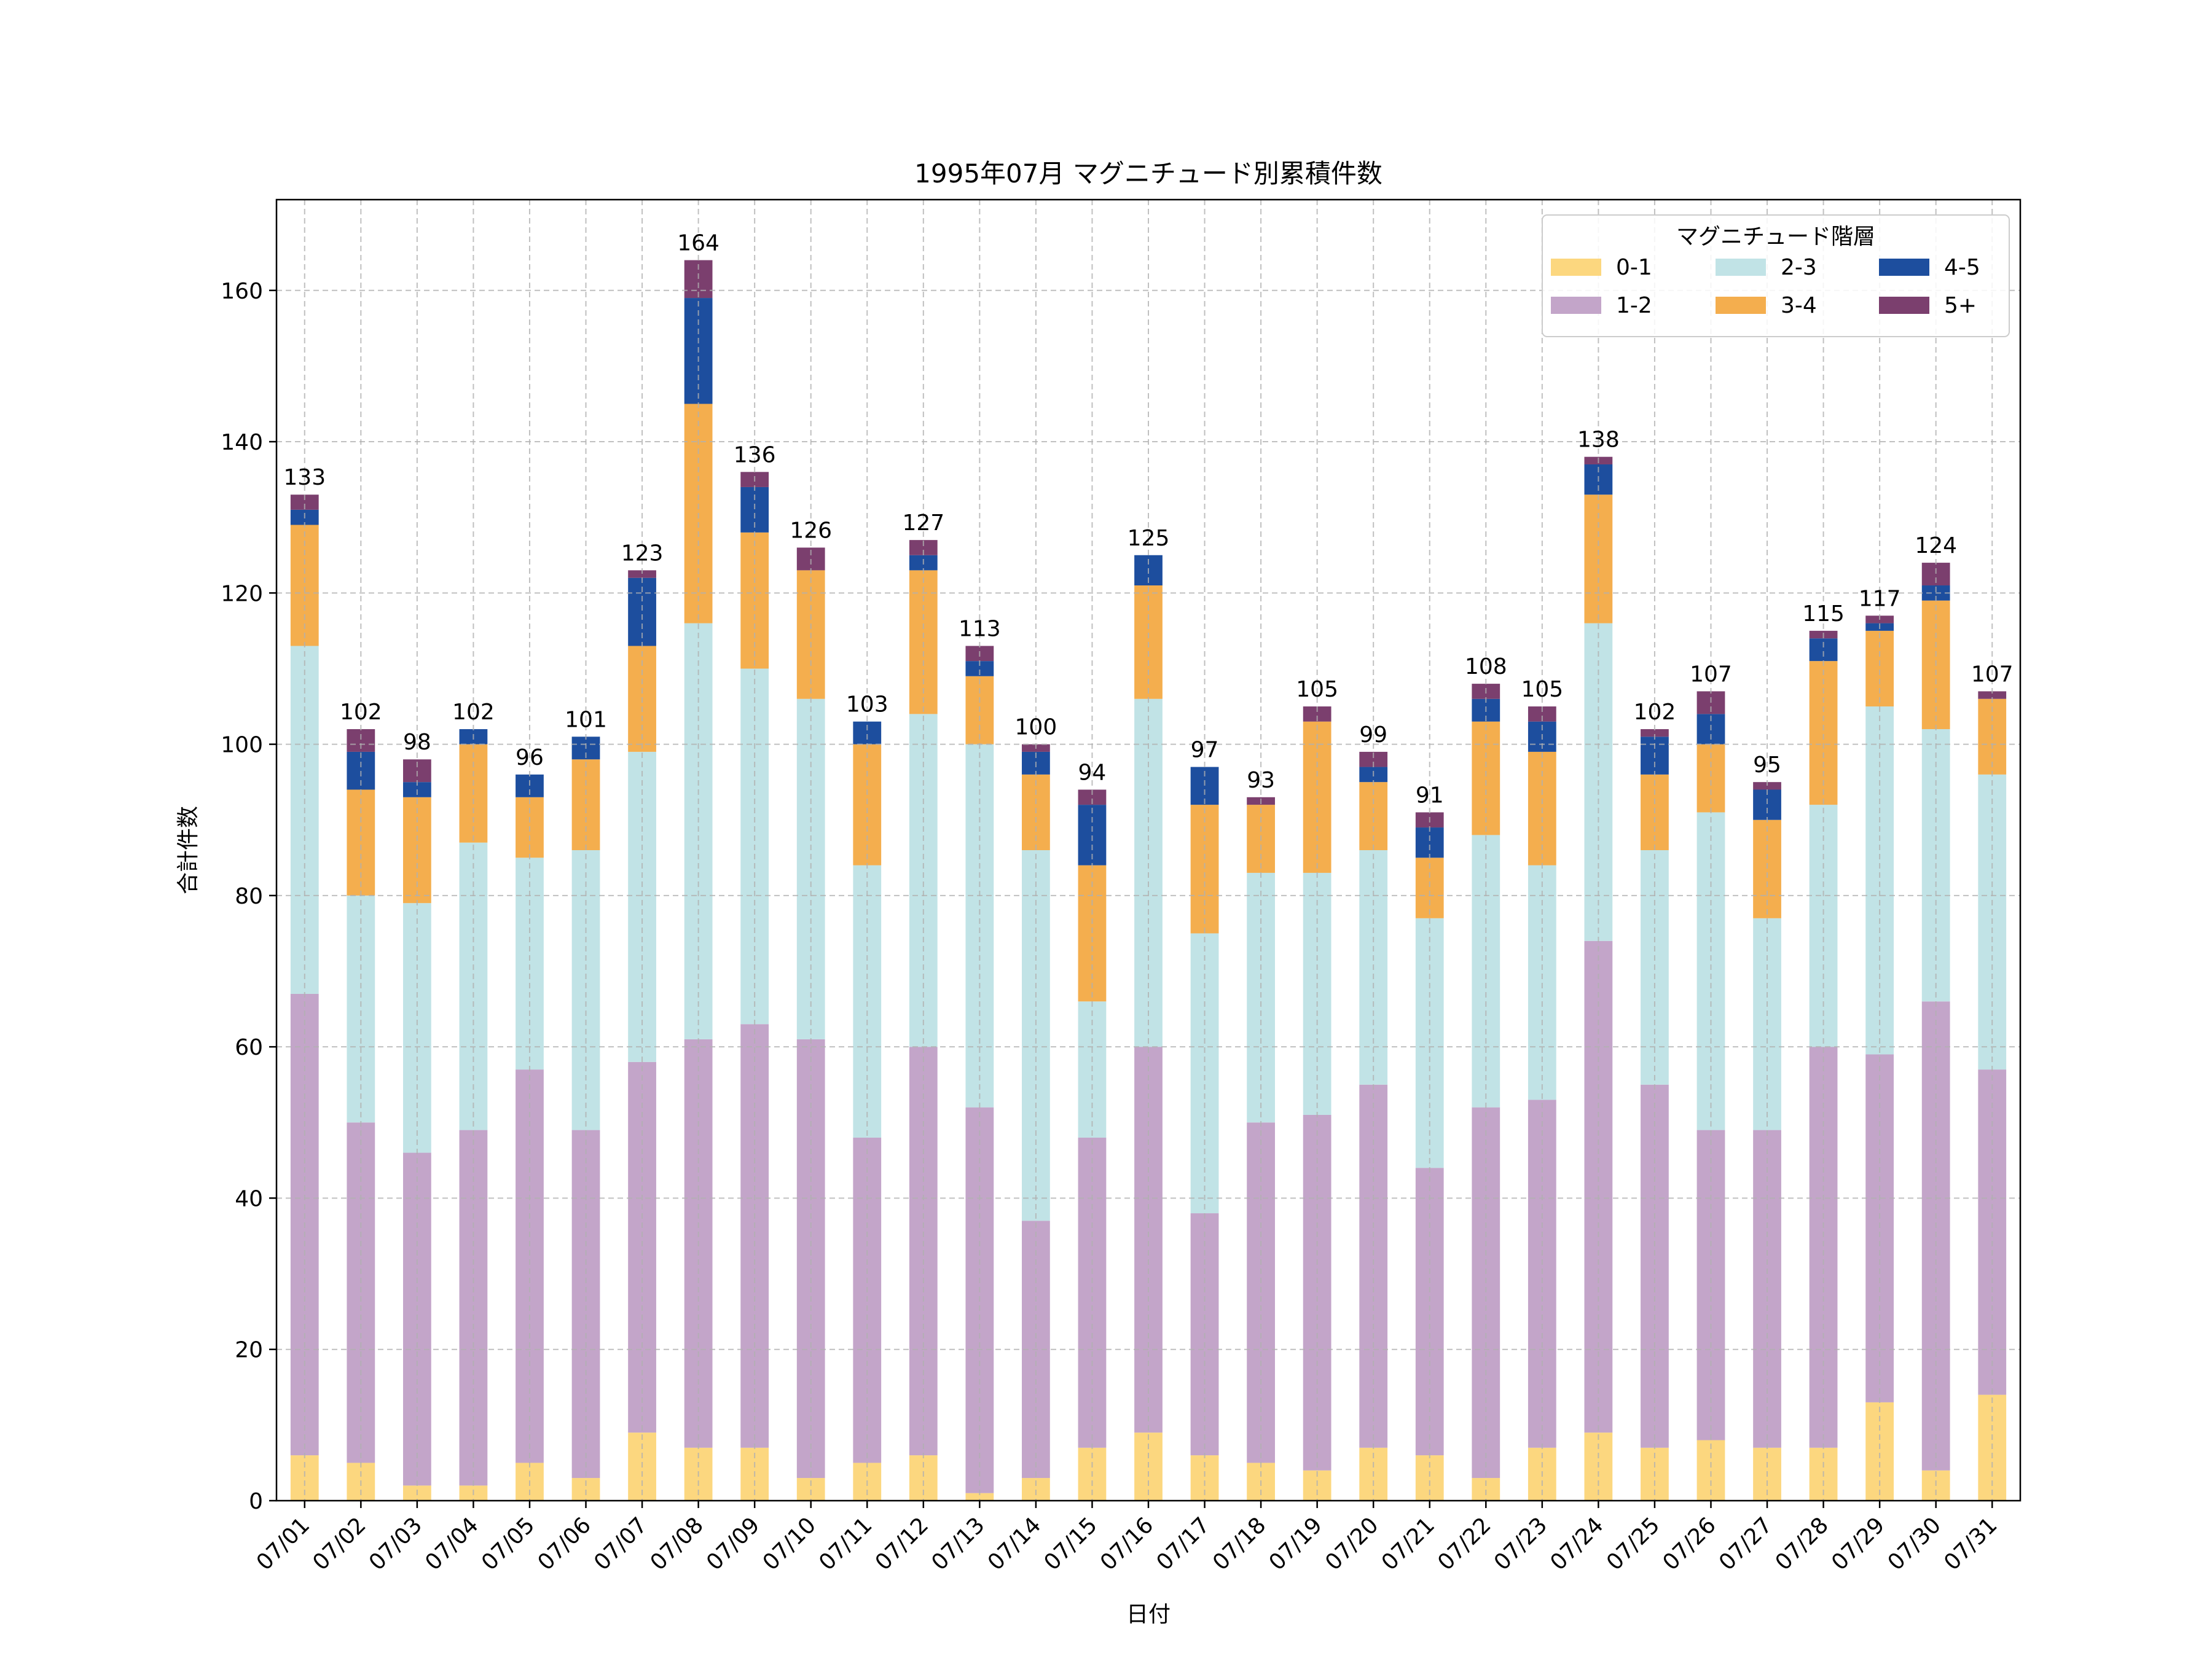 The height and width of the screenshot is (1661, 2212). What do you see at coordinates (249, 896) in the screenshot?
I see `y-tick-label-80: 80` at bounding box center [249, 896].